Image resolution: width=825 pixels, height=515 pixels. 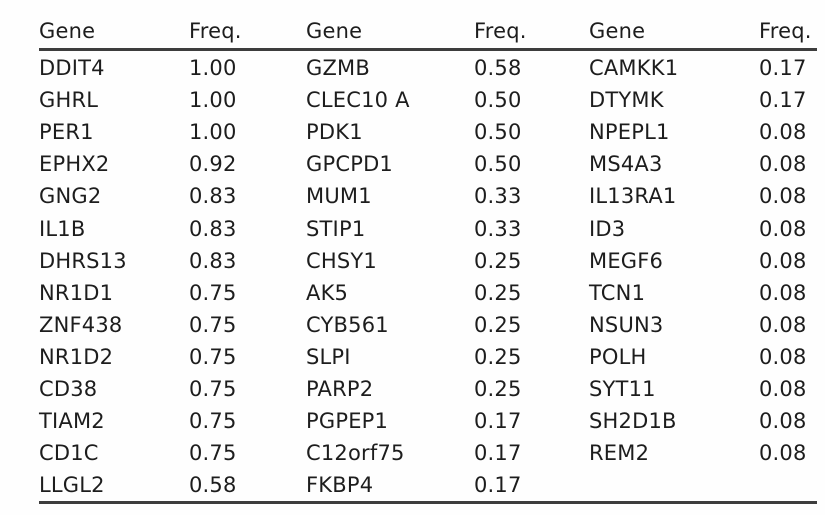 I want to click on gene-cell: GZMB, so click(x=338, y=68).